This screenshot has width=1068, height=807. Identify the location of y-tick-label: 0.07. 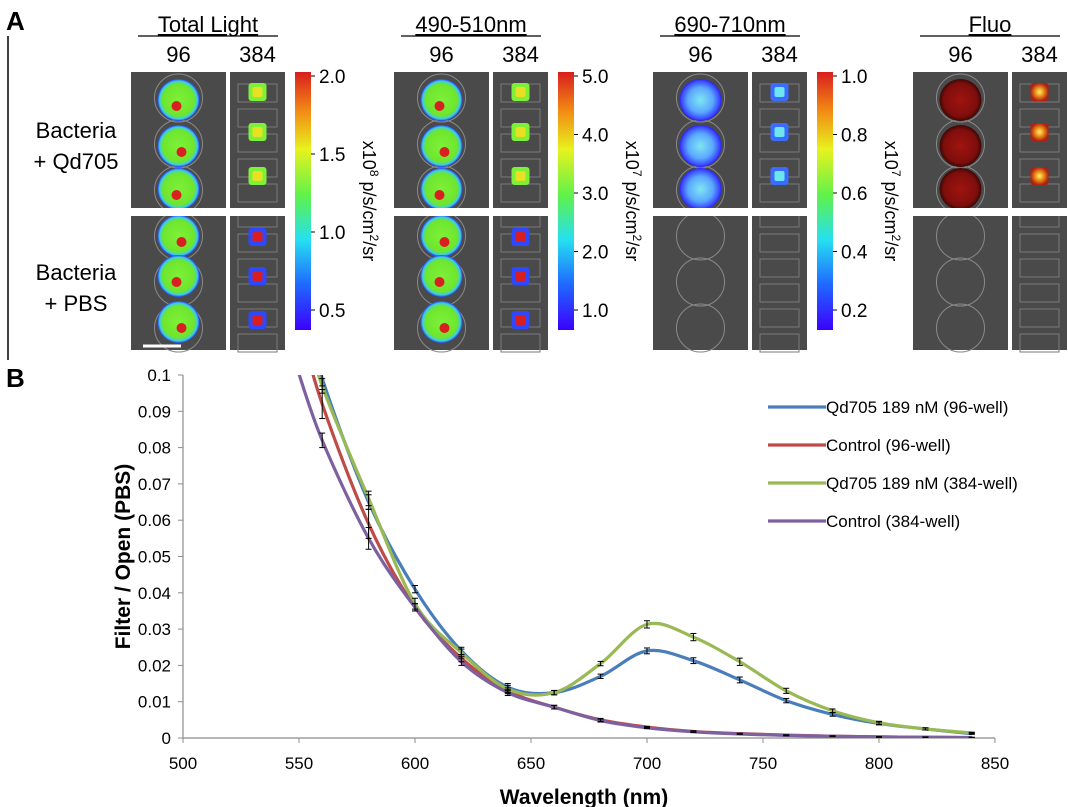
(154, 484).